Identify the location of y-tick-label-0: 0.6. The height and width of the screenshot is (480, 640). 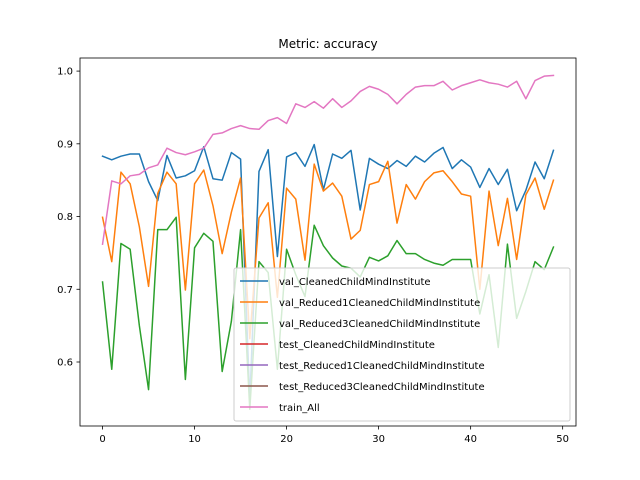
(65, 363).